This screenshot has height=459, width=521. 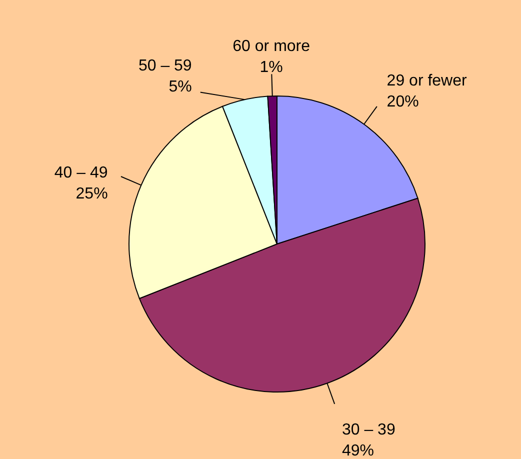 What do you see at coordinates (92, 194) in the screenshot?
I see `data-label: 25%` at bounding box center [92, 194].